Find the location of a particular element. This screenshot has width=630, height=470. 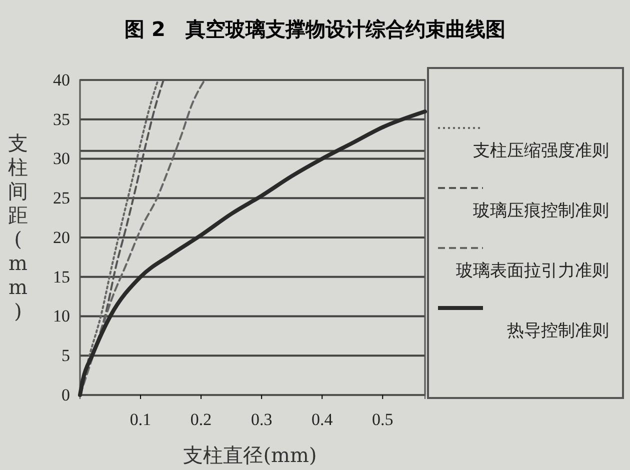

legend-label: 玻璃压痕控制准则 is located at coordinates (541, 211).